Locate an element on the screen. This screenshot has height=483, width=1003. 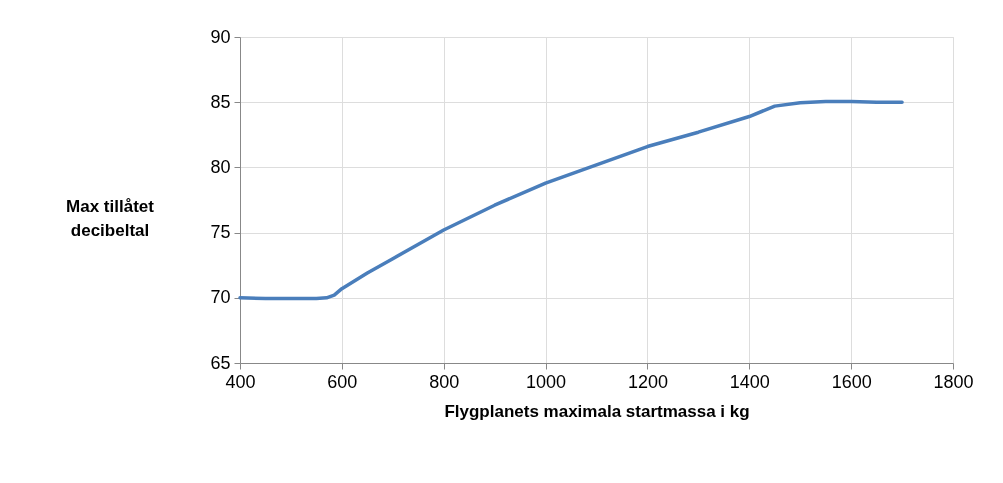
y-tick-label: 80 is located at coordinates (220, 166).